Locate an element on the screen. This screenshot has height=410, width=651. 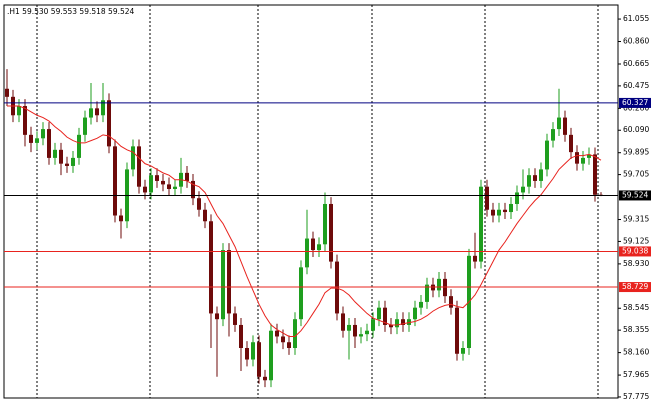
price-label: 59.524 is located at coordinates (635, 194).